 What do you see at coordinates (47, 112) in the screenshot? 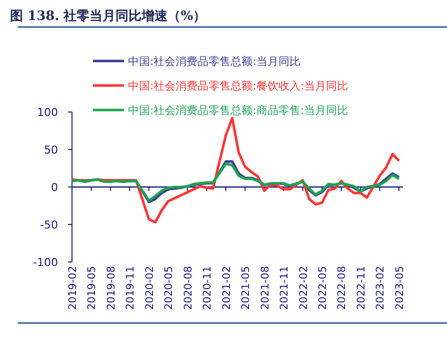
I see `y-tick-label: 100` at bounding box center [47, 112].